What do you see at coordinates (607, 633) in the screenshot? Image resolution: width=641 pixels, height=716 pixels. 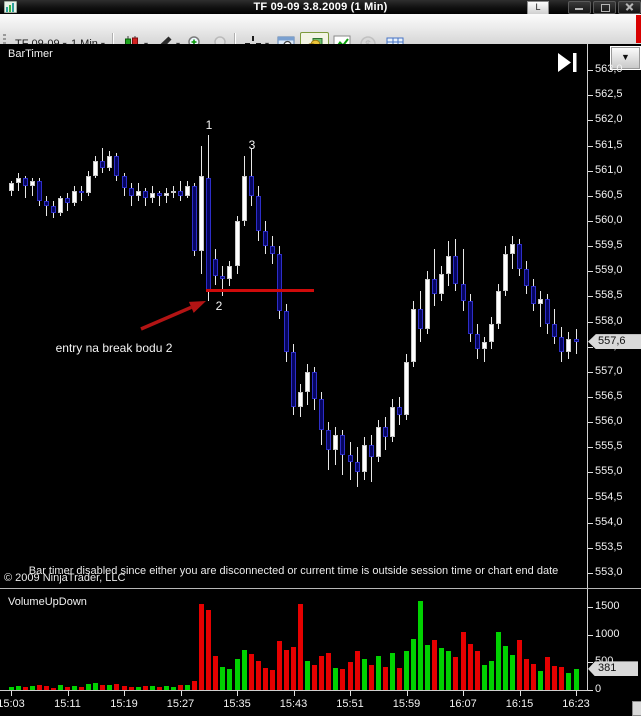 I see `volume-tick-label: 1000` at bounding box center [607, 633].